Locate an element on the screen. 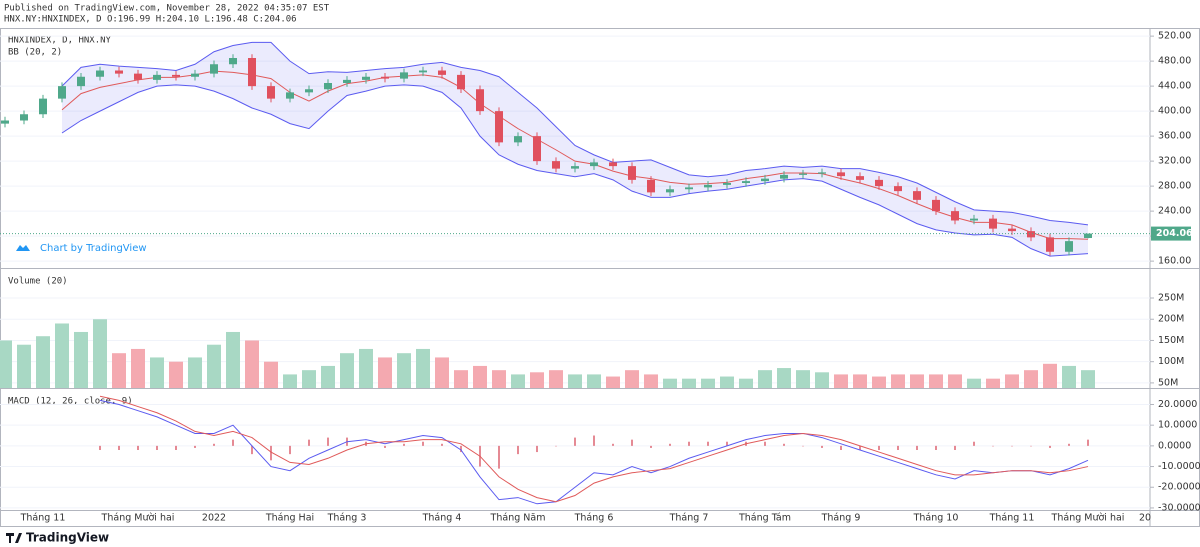 The image size is (1200, 547). y-tick-label: 100M is located at coordinates (1171, 361).